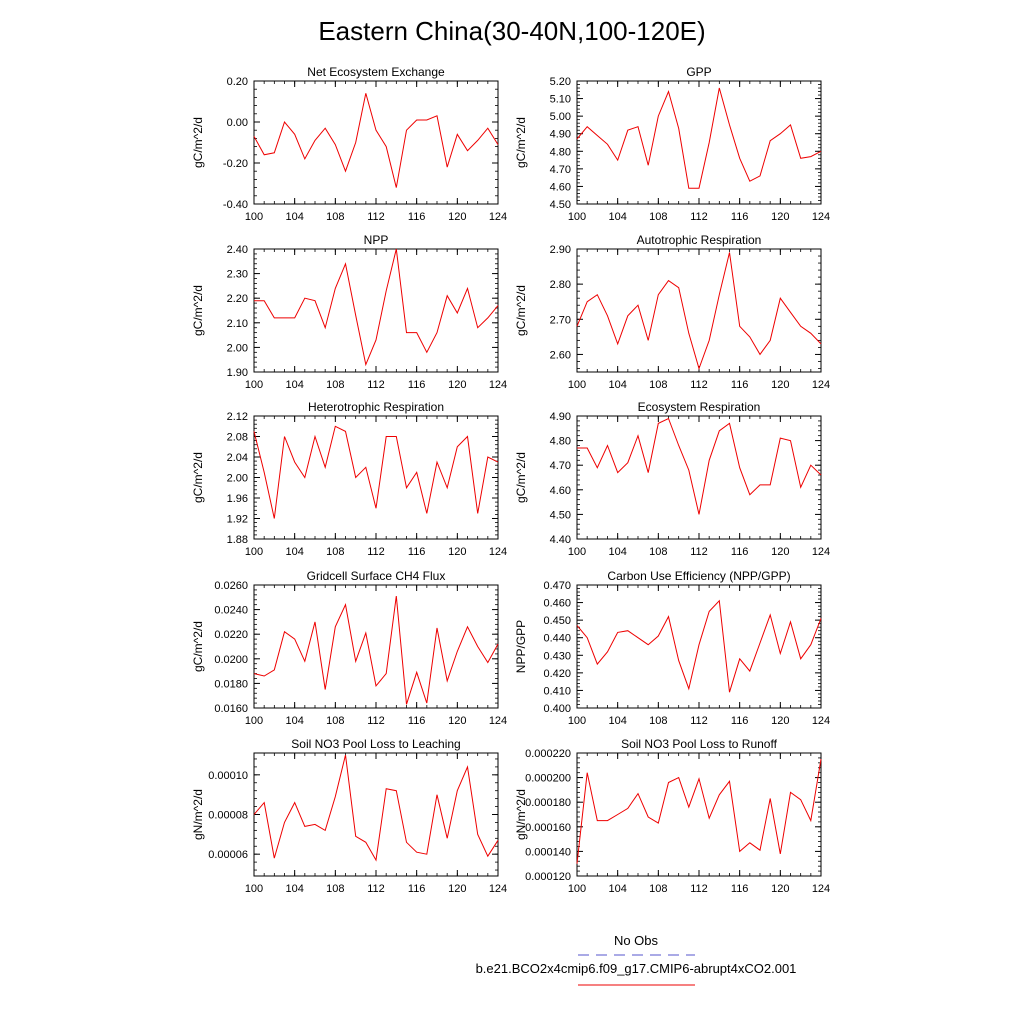  What do you see at coordinates (780, 552) in the screenshot?
I see `panel-ecosystem-respiration-xtick-label: 120` at bounding box center [780, 552].